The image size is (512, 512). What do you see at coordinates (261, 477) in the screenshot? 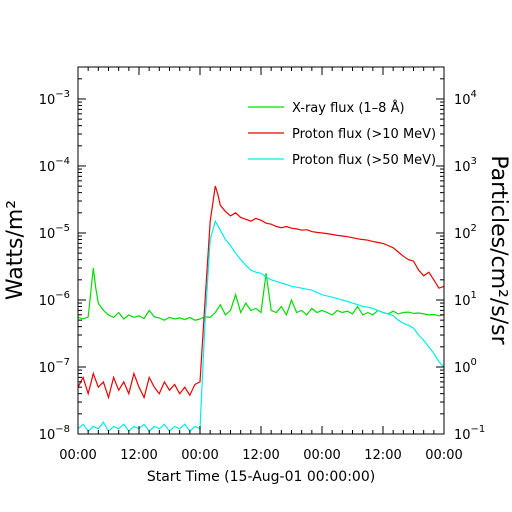
I see `x-axis-title: Start Time (15-Aug-01 00:00:00)` at bounding box center [261, 477].